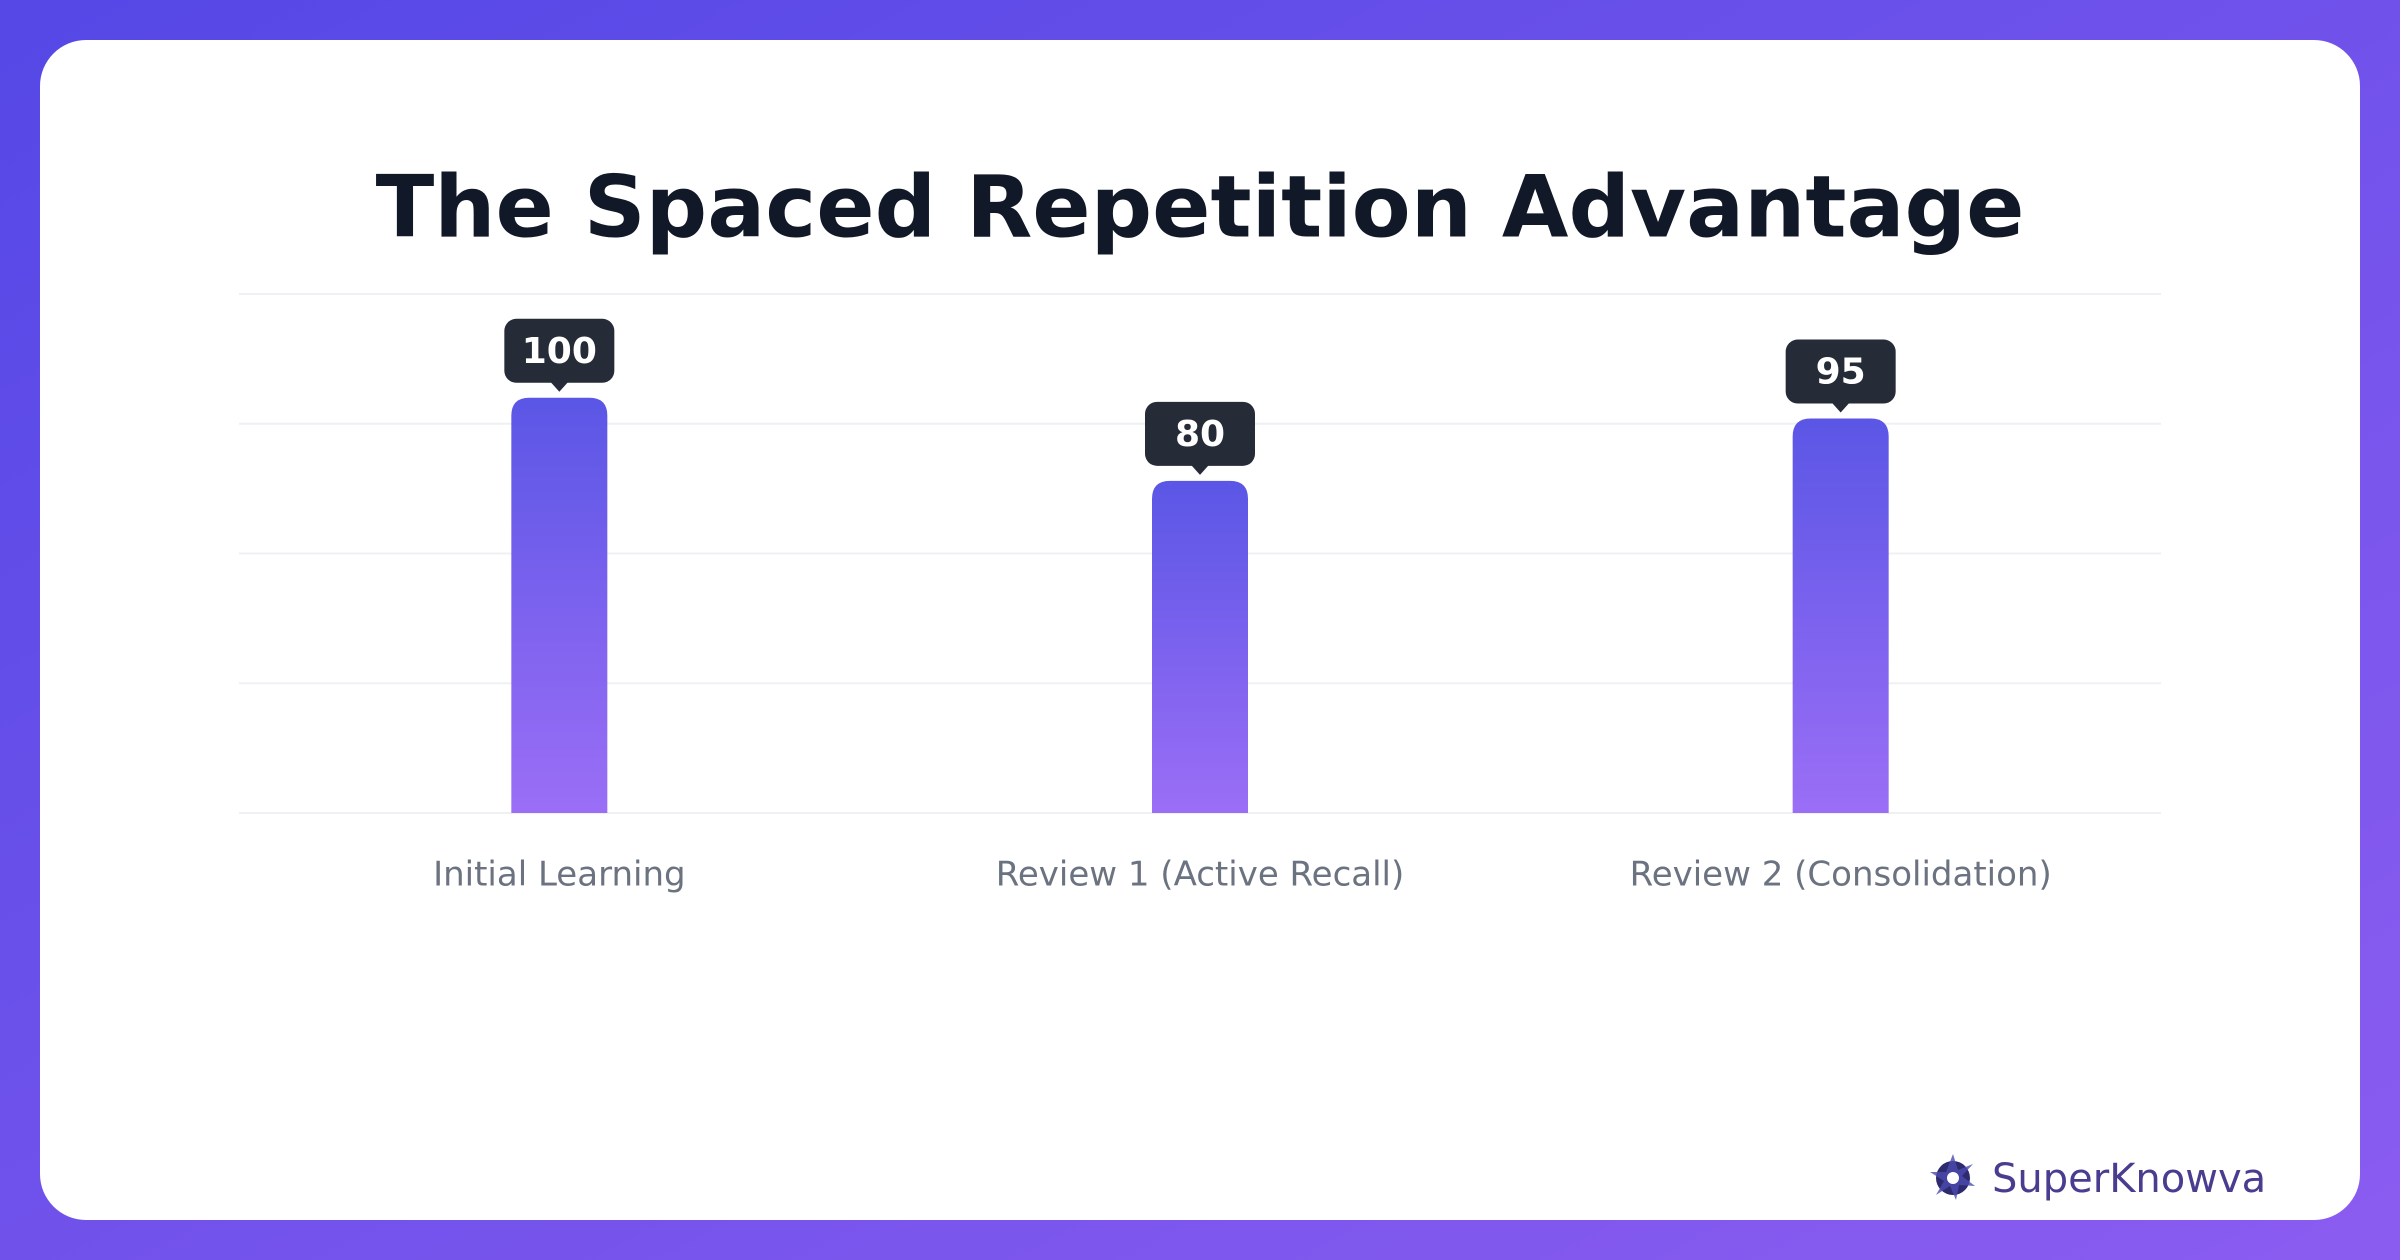  I want to click on brand-logo, so click(1952, 1177).